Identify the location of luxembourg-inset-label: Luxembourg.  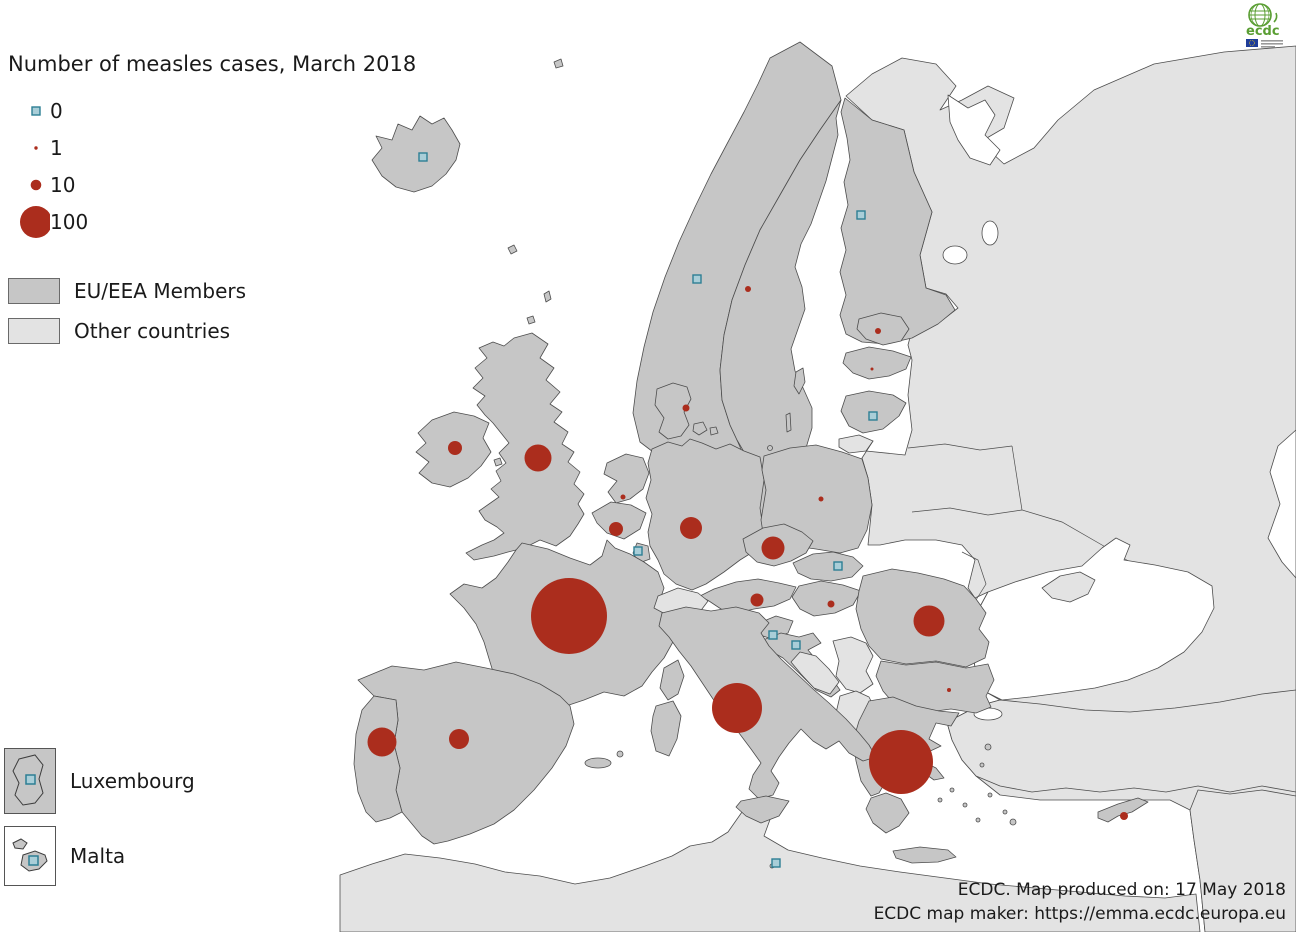
(132, 781).